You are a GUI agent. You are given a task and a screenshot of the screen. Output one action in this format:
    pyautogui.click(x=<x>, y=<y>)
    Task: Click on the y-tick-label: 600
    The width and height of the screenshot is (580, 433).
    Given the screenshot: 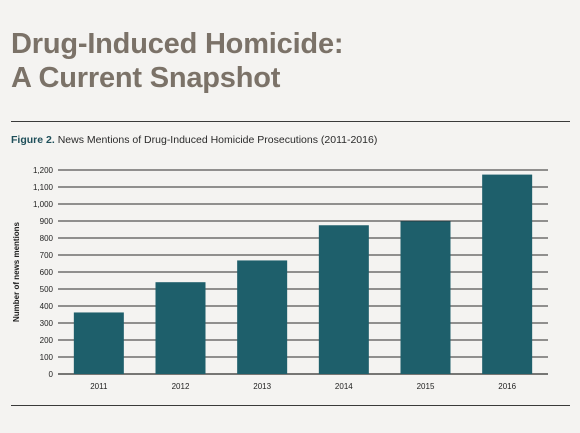 What is the action you would take?
    pyautogui.click(x=47, y=272)
    